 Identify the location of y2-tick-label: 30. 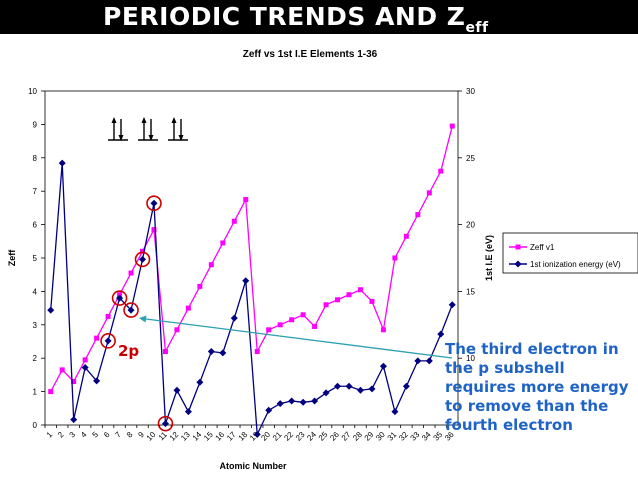
(470, 91).